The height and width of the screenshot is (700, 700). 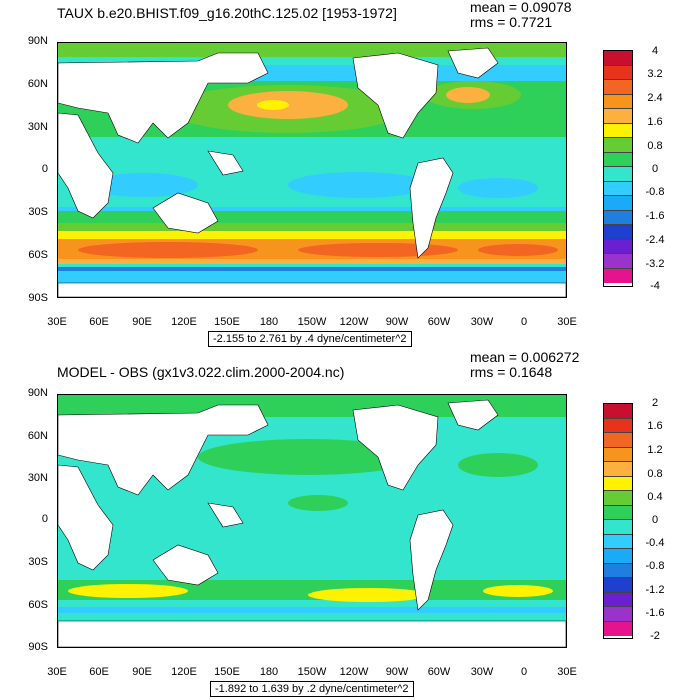 What do you see at coordinates (511, 22) in the screenshot?
I see `rms-value: rms = 0.7721` at bounding box center [511, 22].